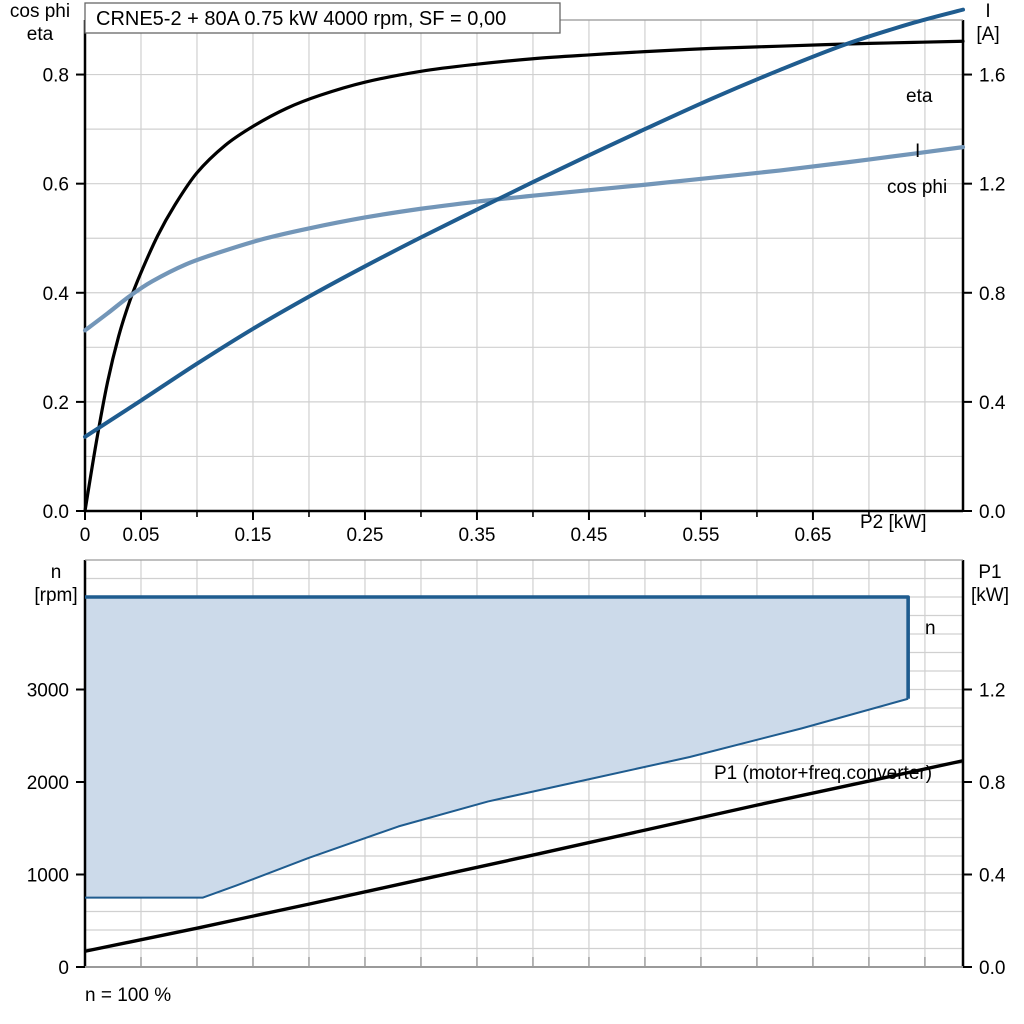 This screenshot has height=1024, width=1024. Describe the element at coordinates (85, 535) in the screenshot. I see `top-x-tick-label: 0` at that location.